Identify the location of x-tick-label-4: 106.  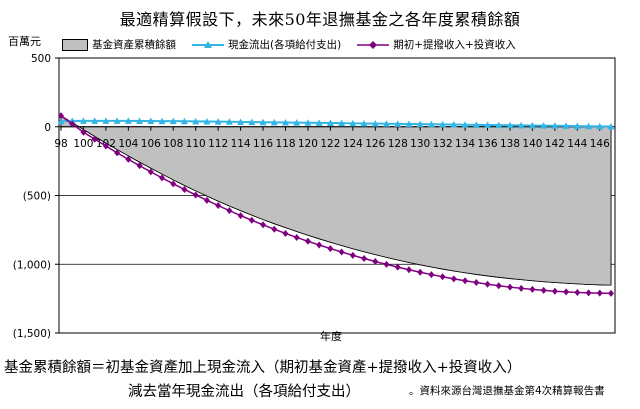
(151, 144).